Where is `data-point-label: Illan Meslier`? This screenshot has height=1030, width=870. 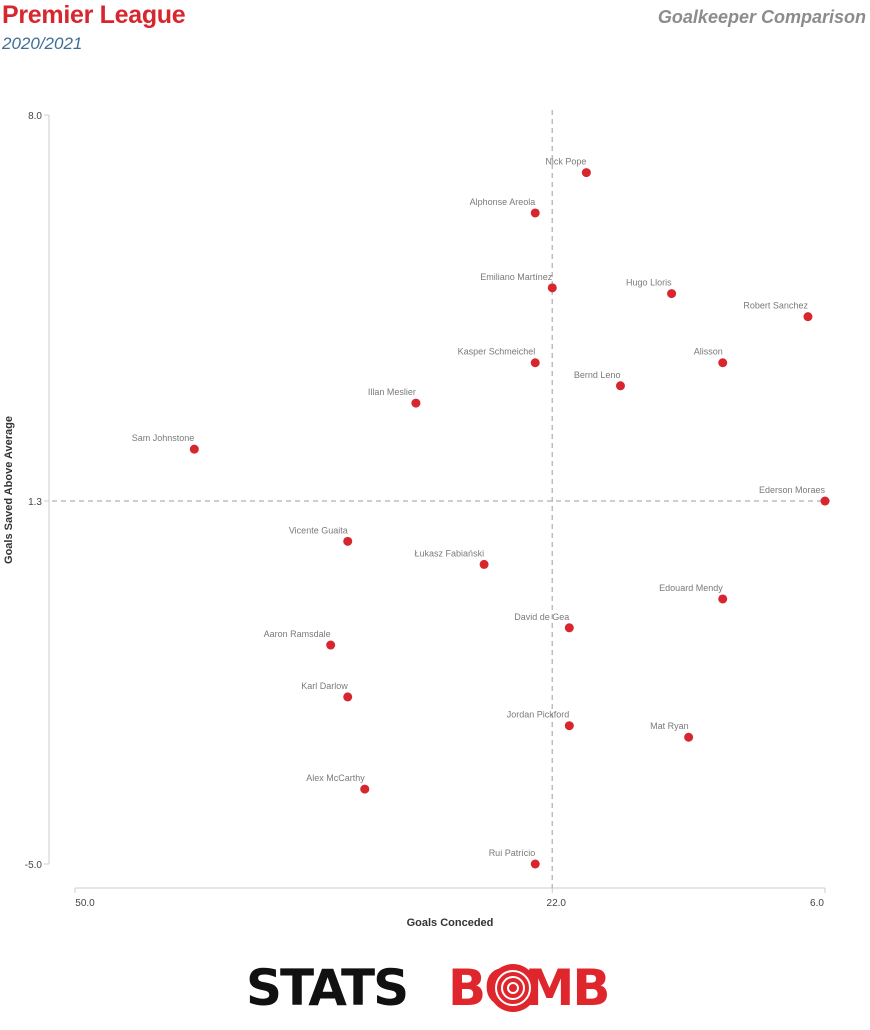 data-point-label: Illan Meslier is located at coordinates (392, 392).